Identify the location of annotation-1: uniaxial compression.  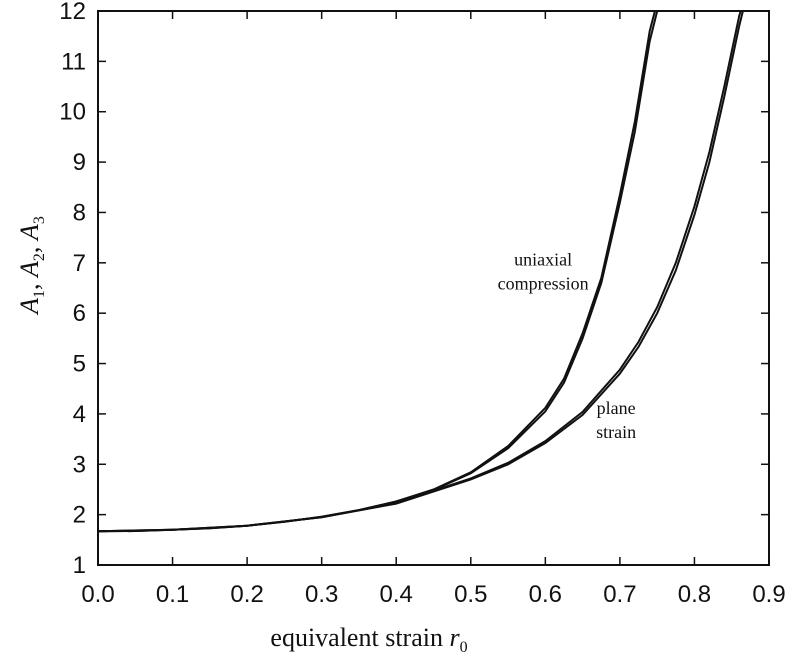
(543, 271).